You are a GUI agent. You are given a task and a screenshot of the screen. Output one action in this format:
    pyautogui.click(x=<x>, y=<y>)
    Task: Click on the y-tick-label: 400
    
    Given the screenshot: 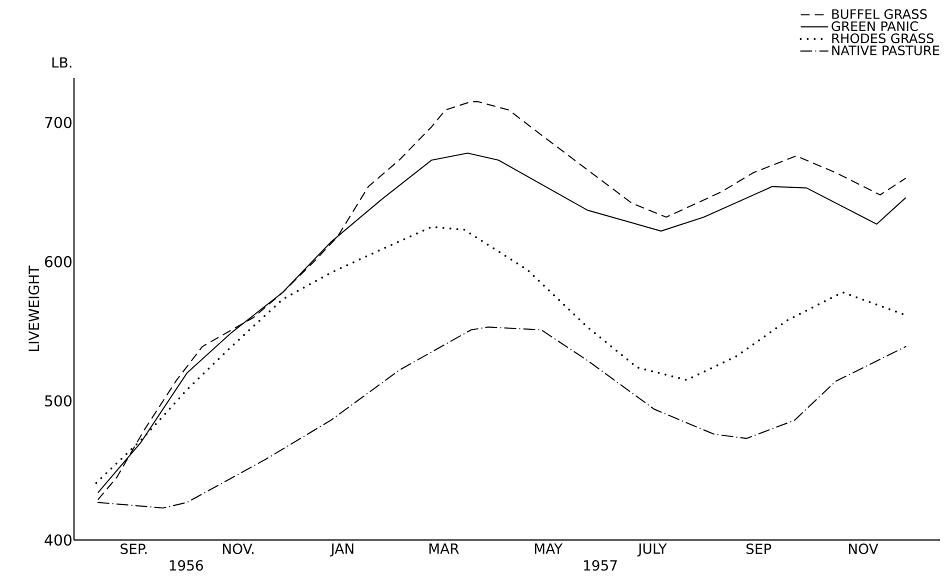 What is the action you would take?
    pyautogui.click(x=58, y=540)
    